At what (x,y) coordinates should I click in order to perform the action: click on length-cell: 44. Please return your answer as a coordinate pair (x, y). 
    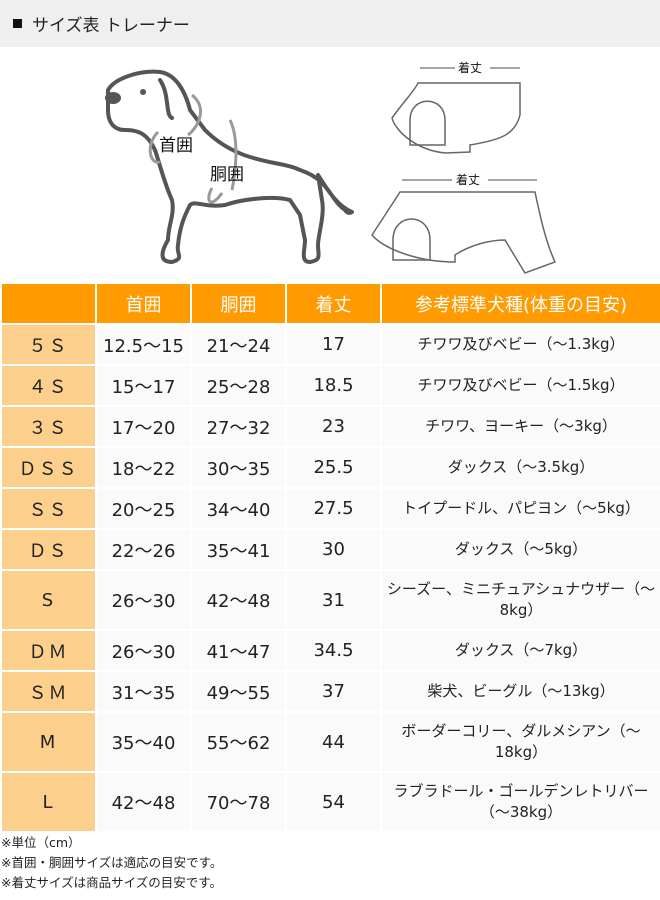
    Looking at the image, I should click on (333, 742).